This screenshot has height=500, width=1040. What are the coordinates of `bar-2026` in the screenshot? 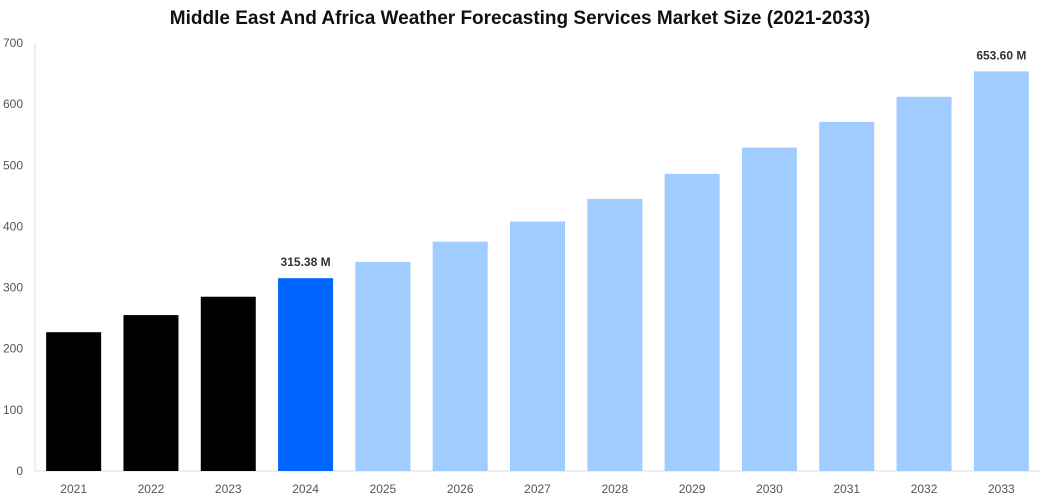 It's located at (460, 356).